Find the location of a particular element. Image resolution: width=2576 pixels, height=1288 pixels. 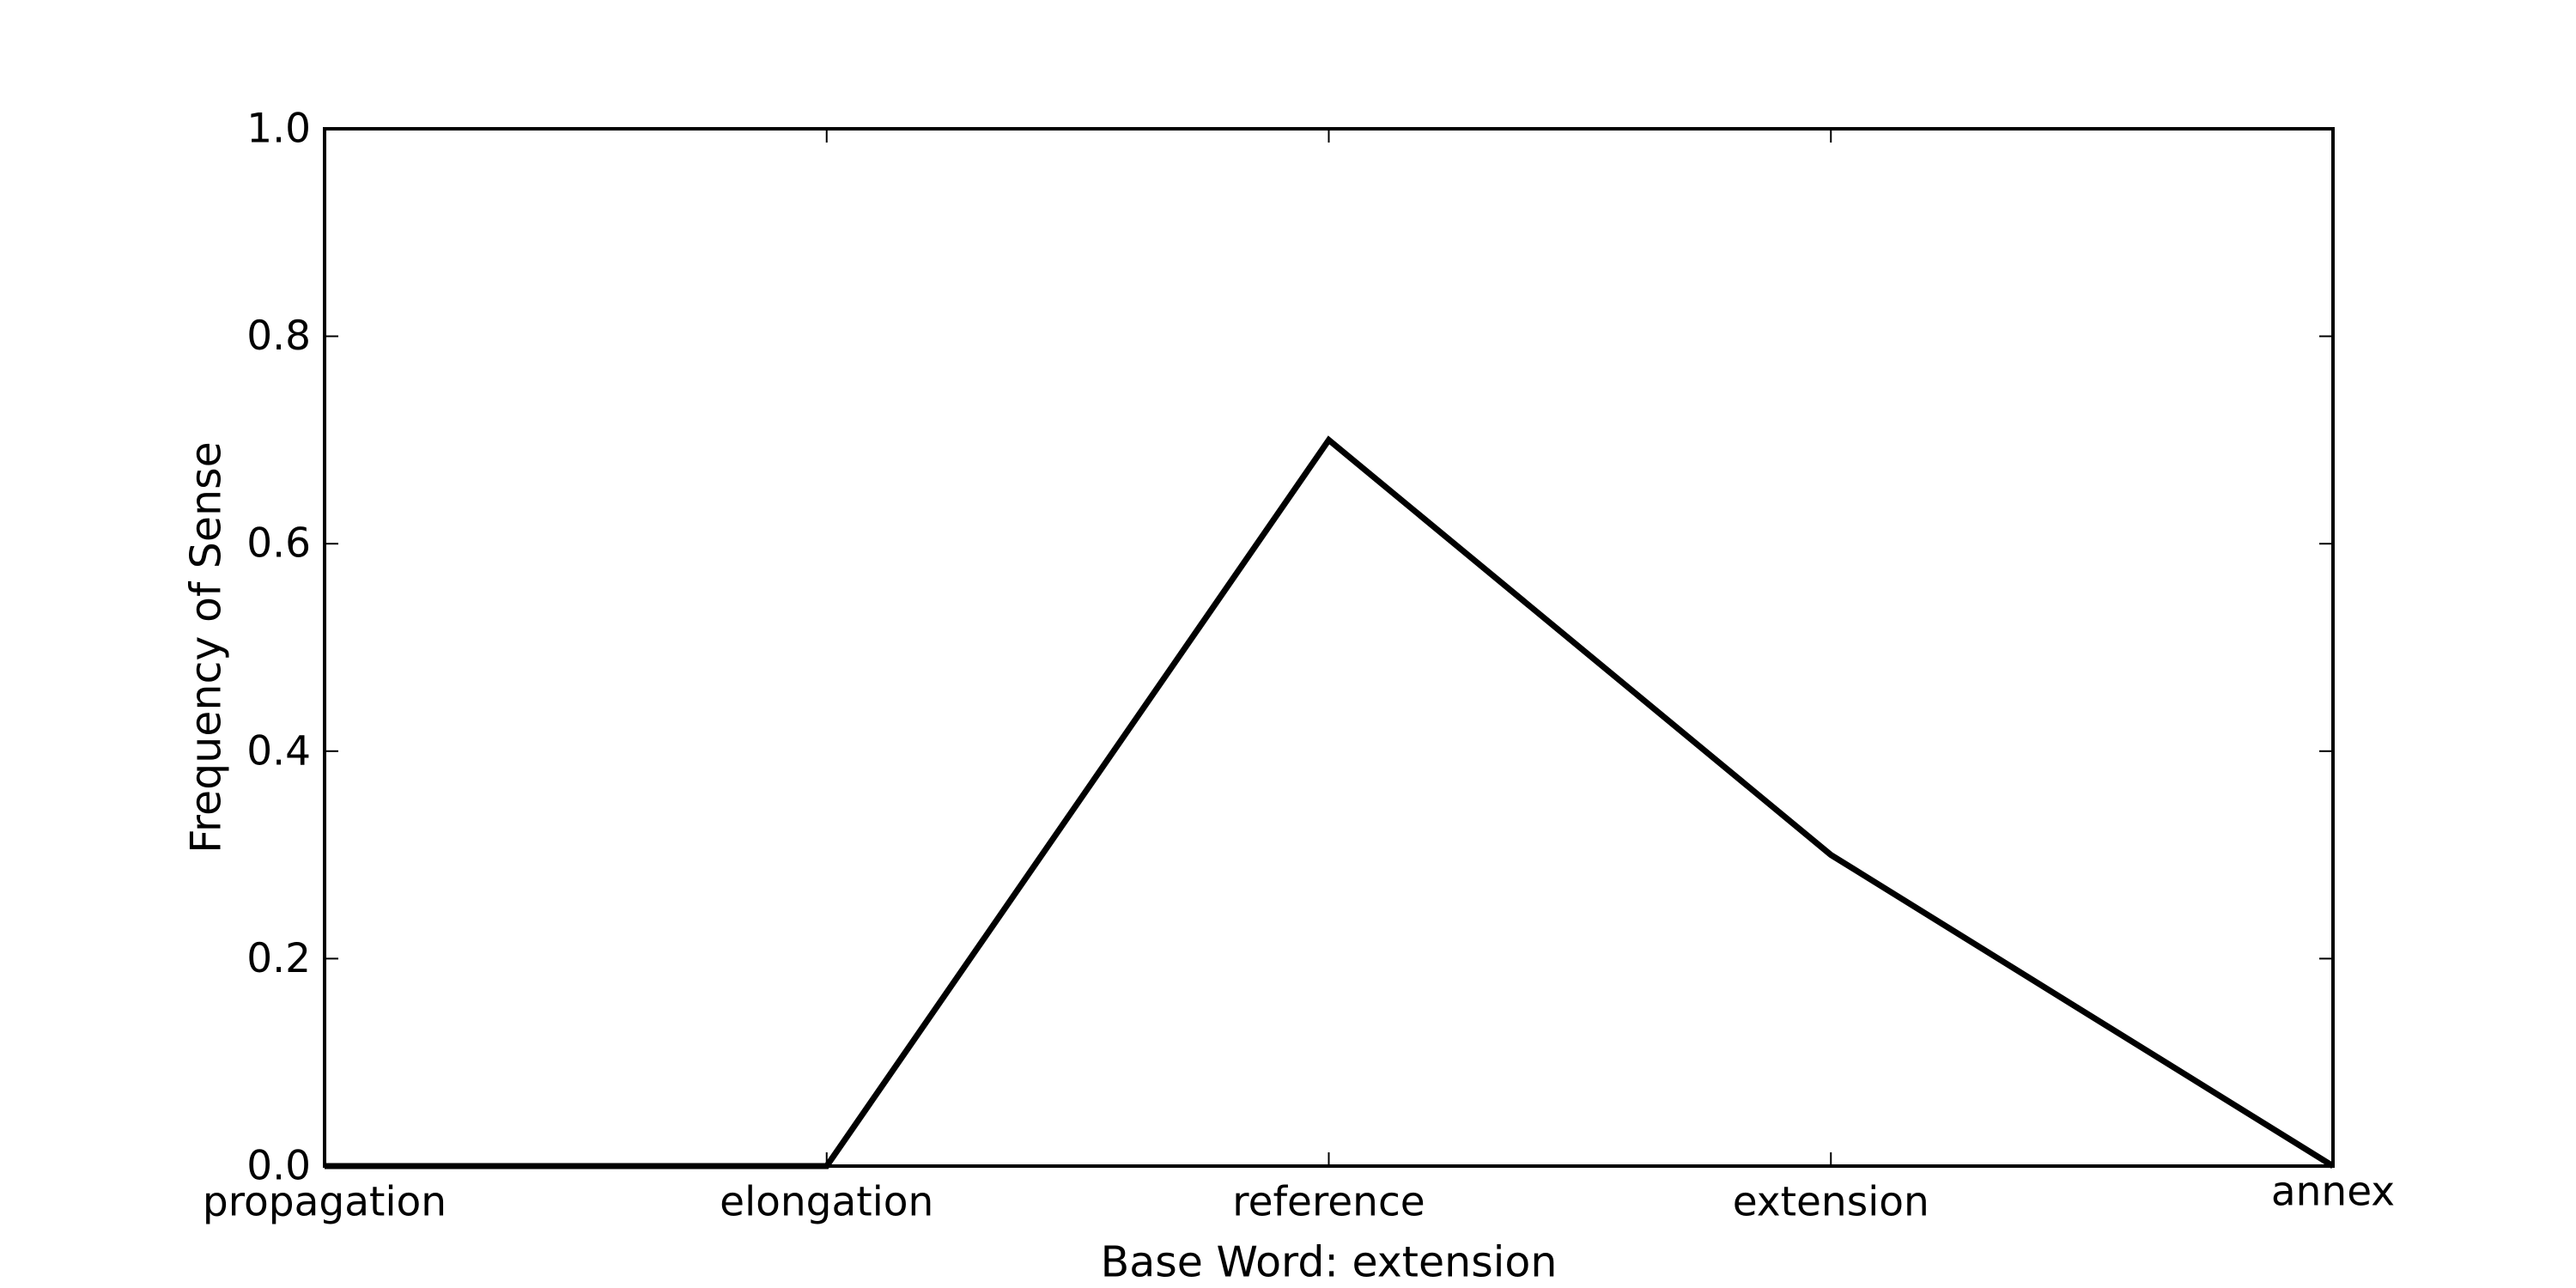

x-axis-label: Base Word: extension is located at coordinates (1330, 1262).